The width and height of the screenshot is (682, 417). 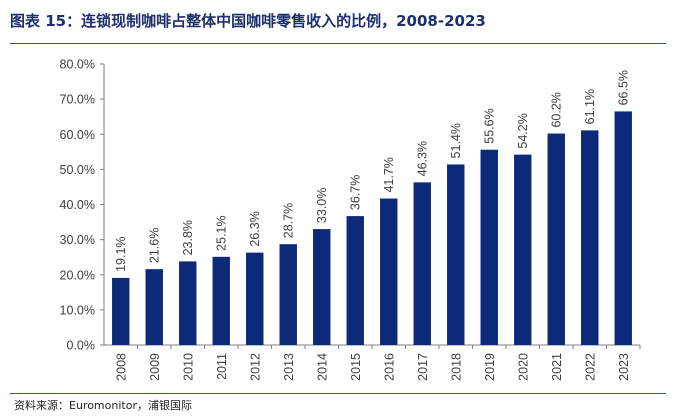 What do you see at coordinates (489, 247) in the screenshot?
I see `bar-2019` at bounding box center [489, 247].